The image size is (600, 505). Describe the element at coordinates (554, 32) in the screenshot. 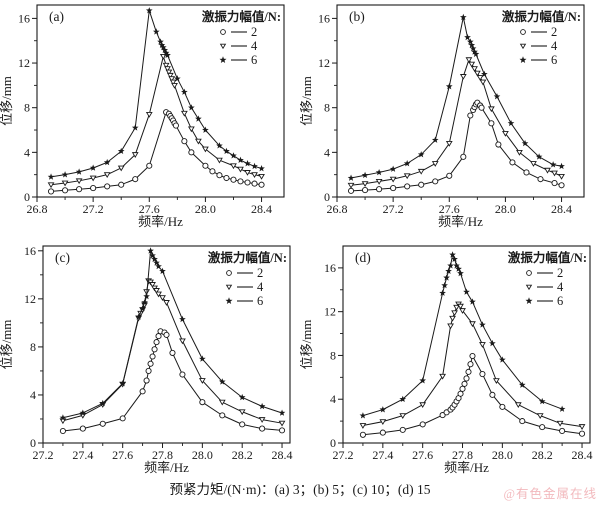

I see `legend-entry-label: 2` at that location.